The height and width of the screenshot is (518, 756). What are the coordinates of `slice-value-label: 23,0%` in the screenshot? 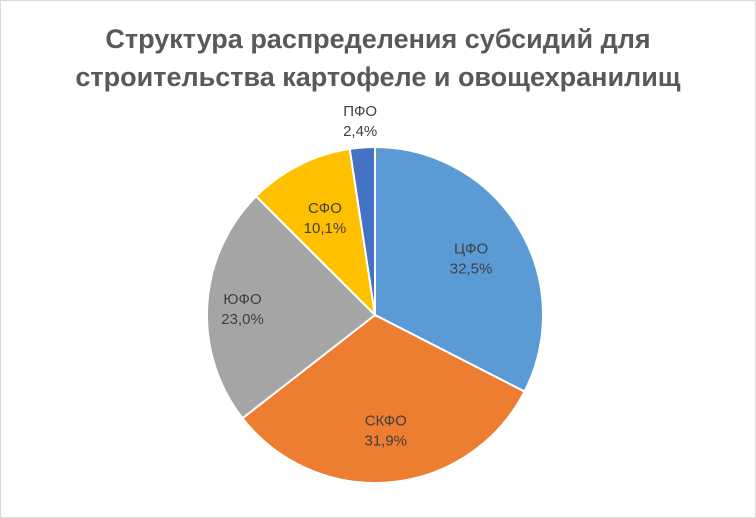 It's located at (242, 319).